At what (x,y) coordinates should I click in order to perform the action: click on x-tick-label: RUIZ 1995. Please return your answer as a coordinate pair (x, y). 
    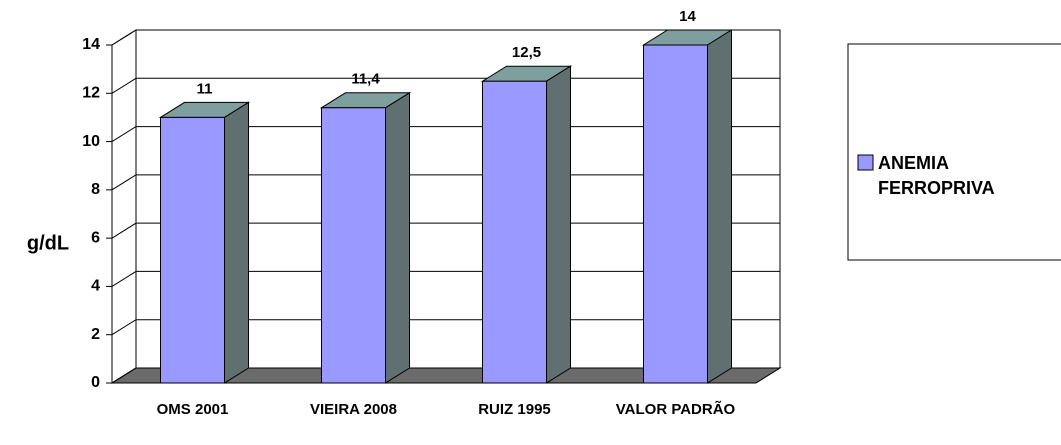
    Looking at the image, I should click on (514, 409).